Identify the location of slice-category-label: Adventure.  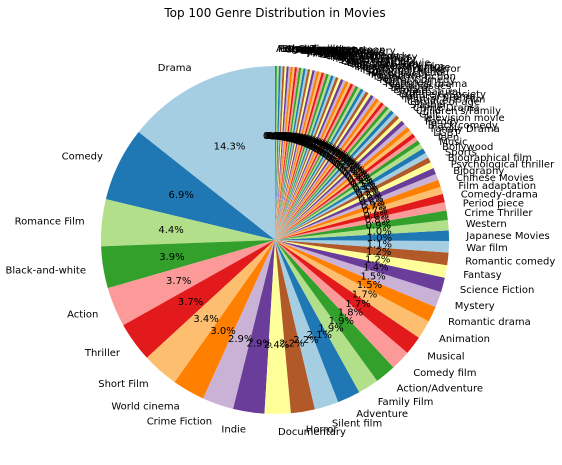
(382, 414).